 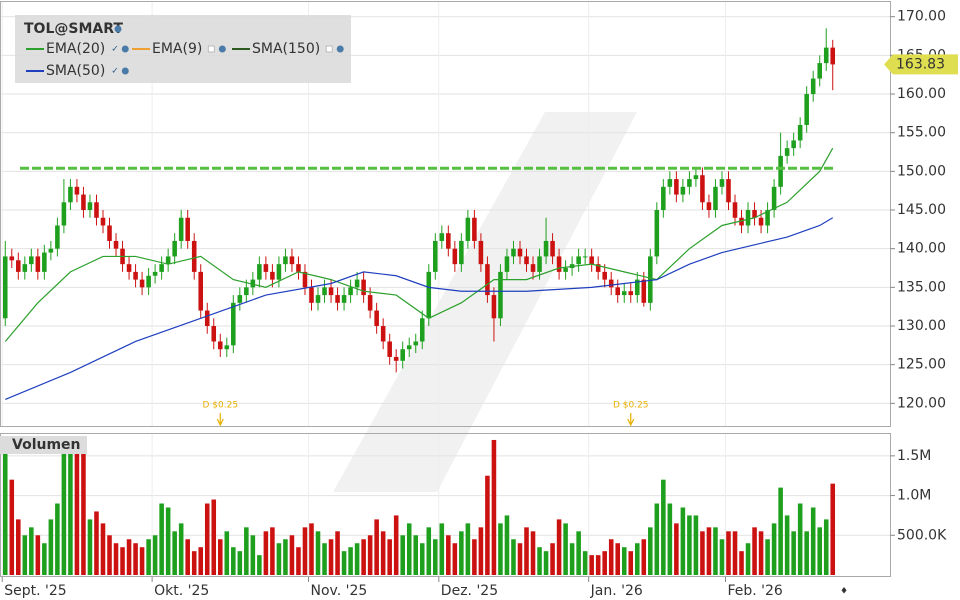 What do you see at coordinates (921, 287) in the screenshot?
I see `y-tick-label: 135.00` at bounding box center [921, 287].